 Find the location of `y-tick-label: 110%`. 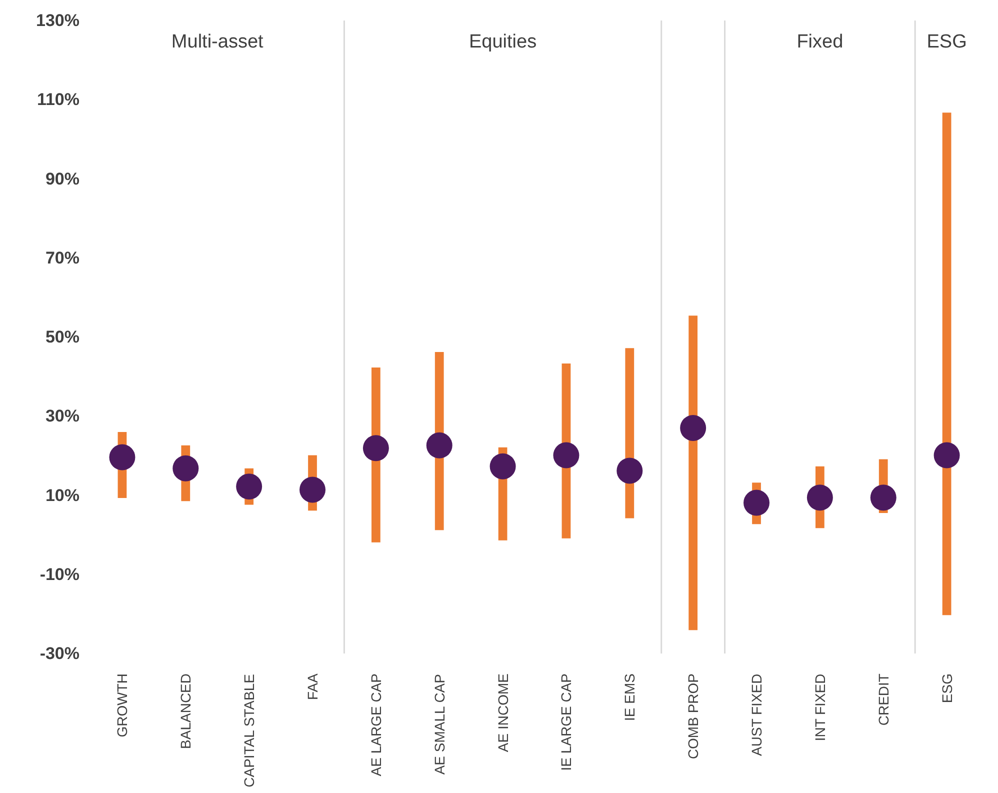

y-tick-label: 110% is located at coordinates (58, 100).